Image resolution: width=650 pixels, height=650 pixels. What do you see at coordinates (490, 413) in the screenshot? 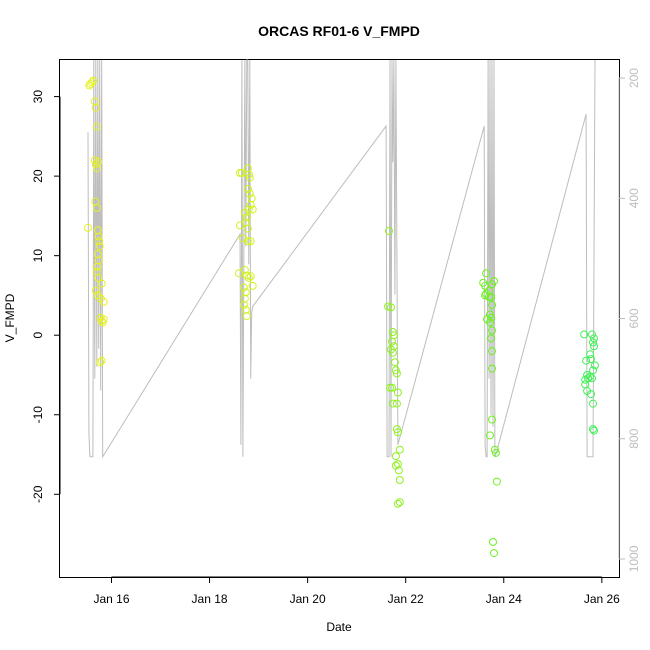
I see `series-flight4` at bounding box center [490, 413].